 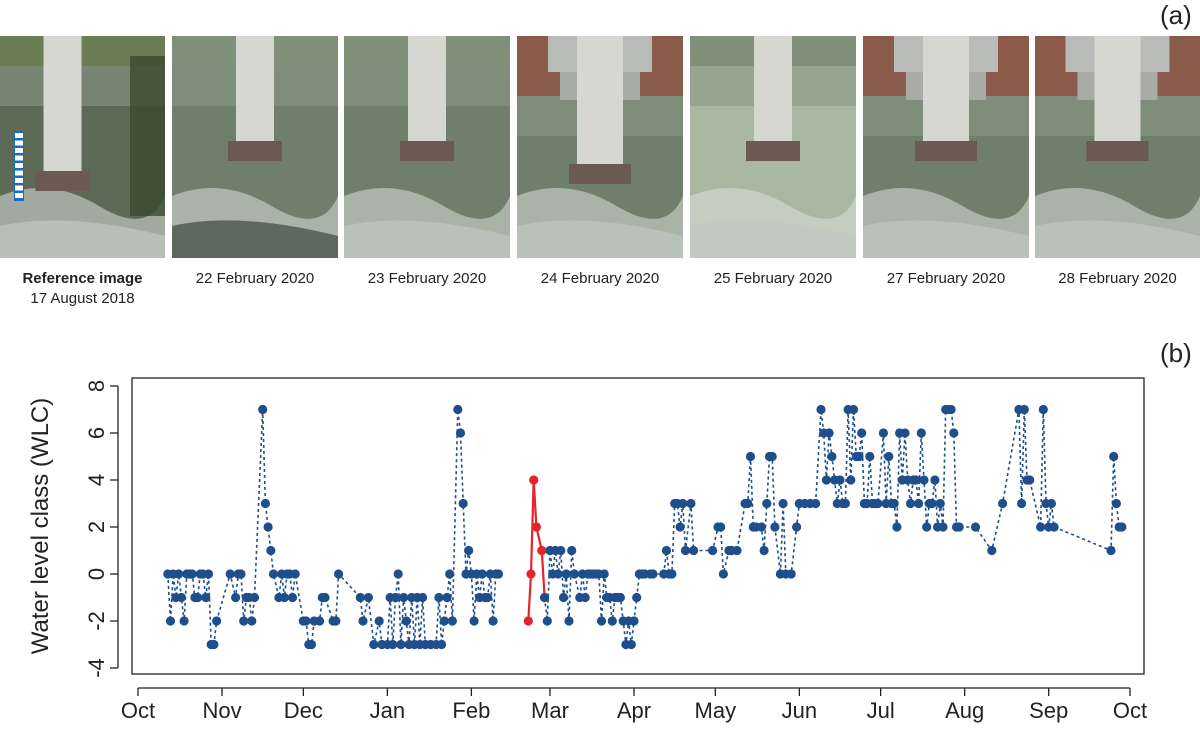 What do you see at coordinates (87, 288) in the screenshot?
I see `photo-caption: Reference image 17 August 2018` at bounding box center [87, 288].